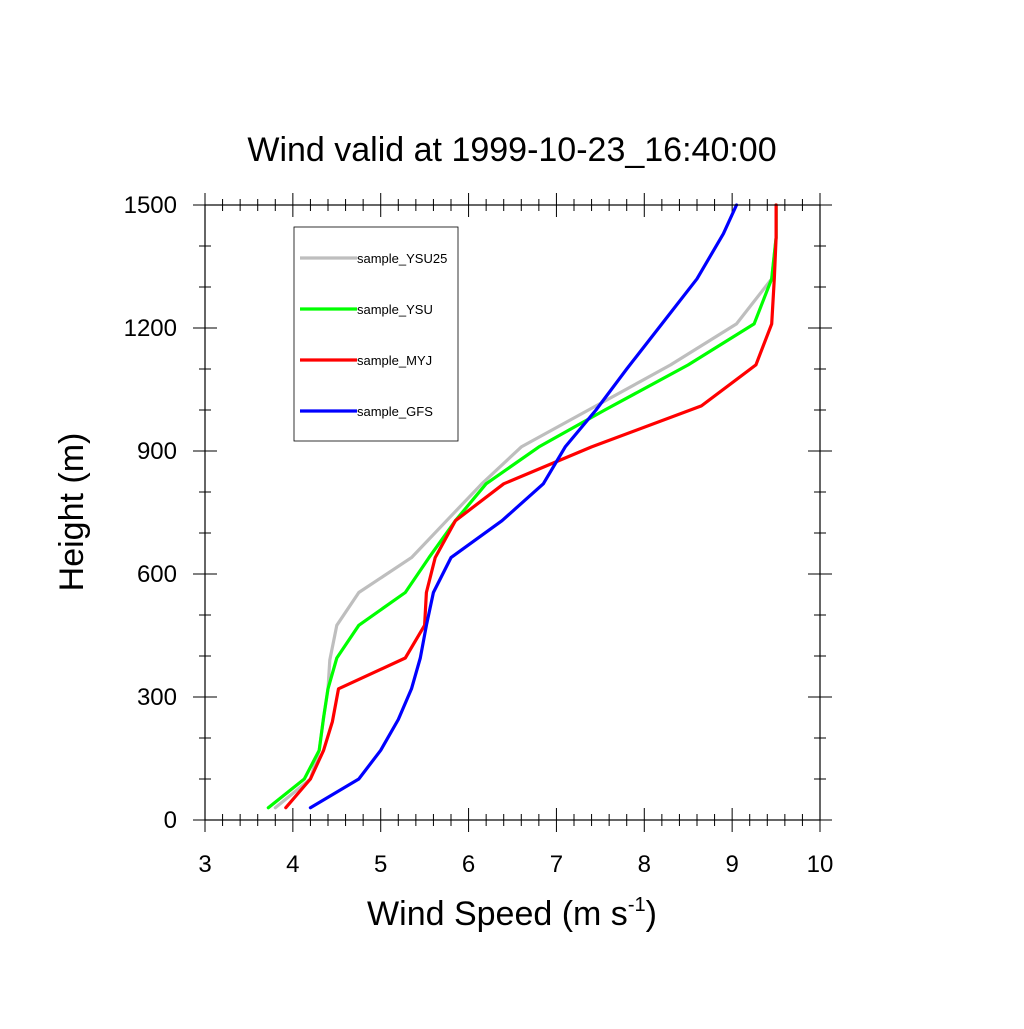 The image size is (1024, 1029). Describe the element at coordinates (820, 864) in the screenshot. I see `x-tick-label: 10` at that location.